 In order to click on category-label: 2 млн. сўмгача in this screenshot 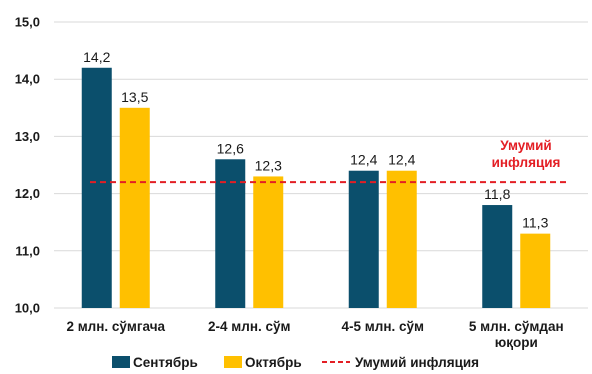, I will do `click(115, 326)`.